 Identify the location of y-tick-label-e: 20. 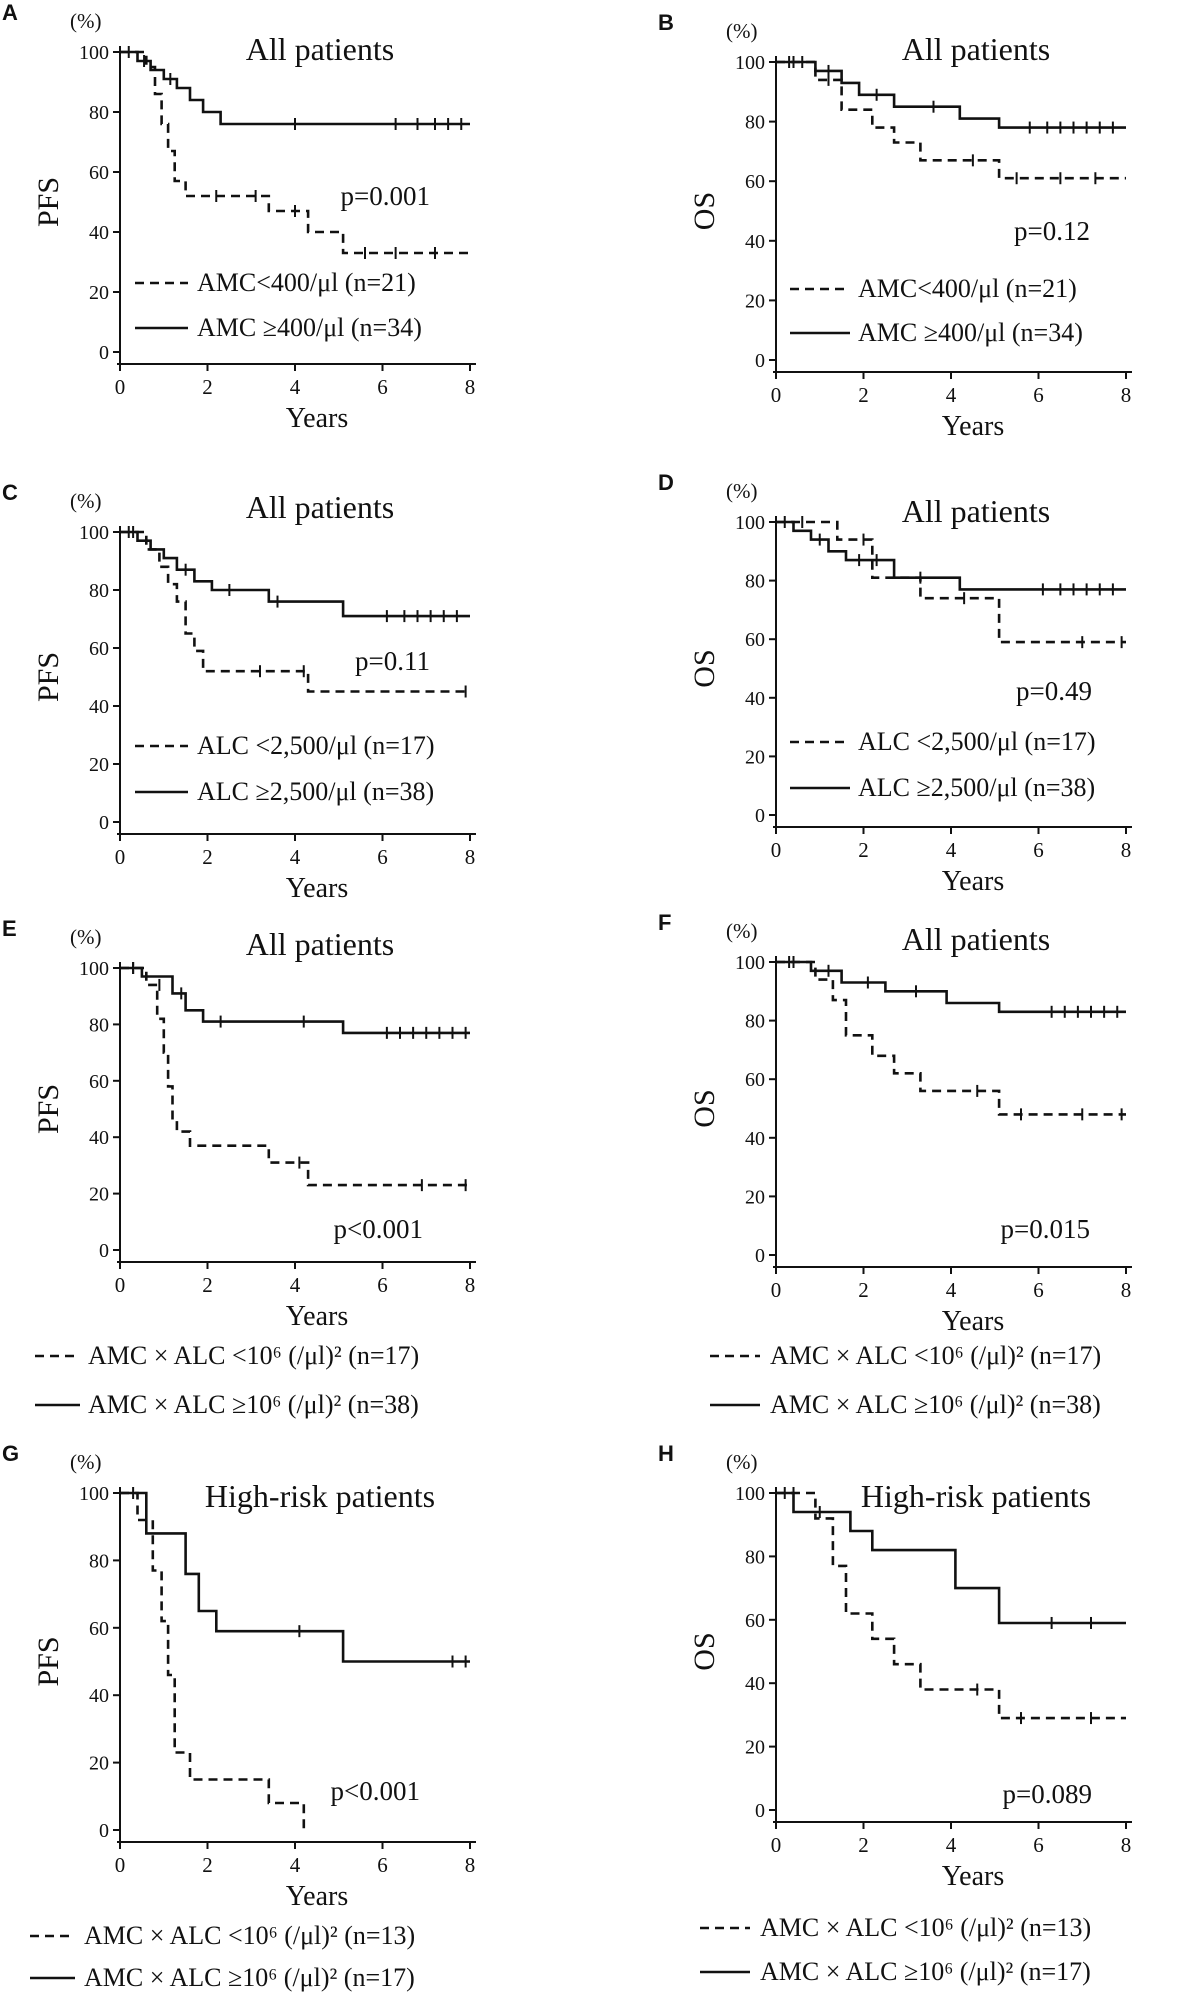
(99, 1195).